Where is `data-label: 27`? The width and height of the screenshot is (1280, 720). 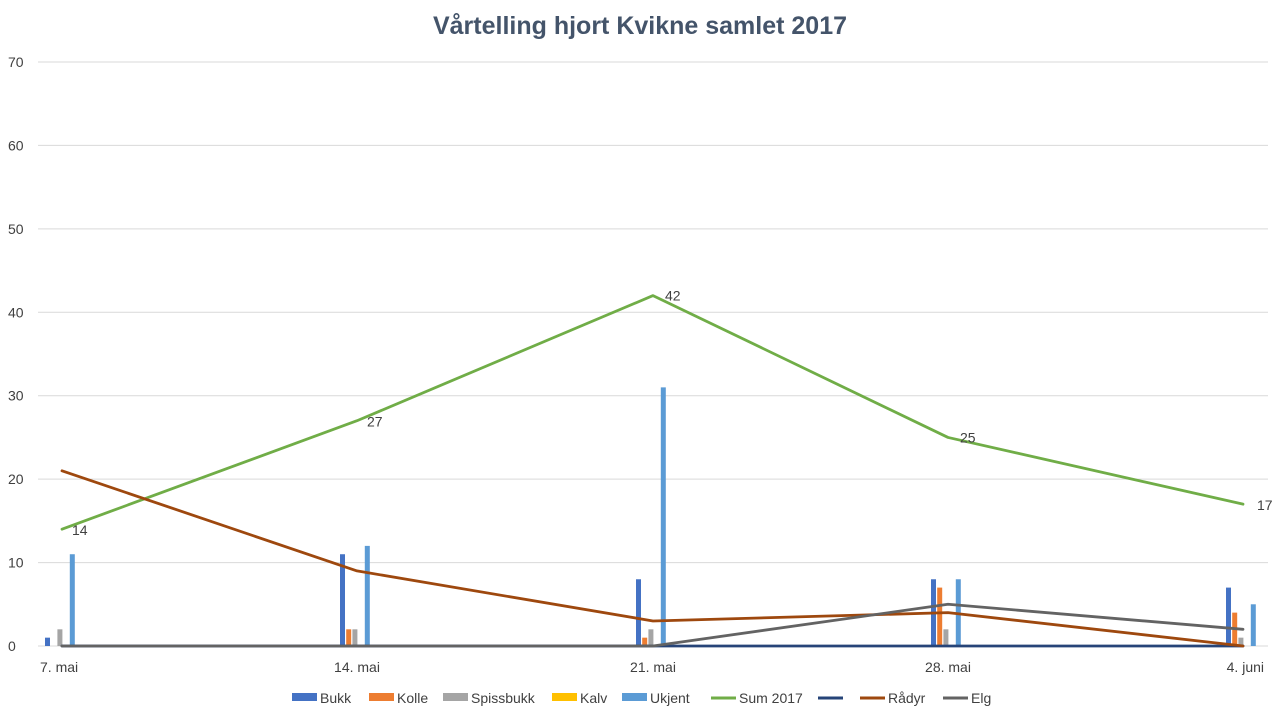
data-label: 27 is located at coordinates (375, 422).